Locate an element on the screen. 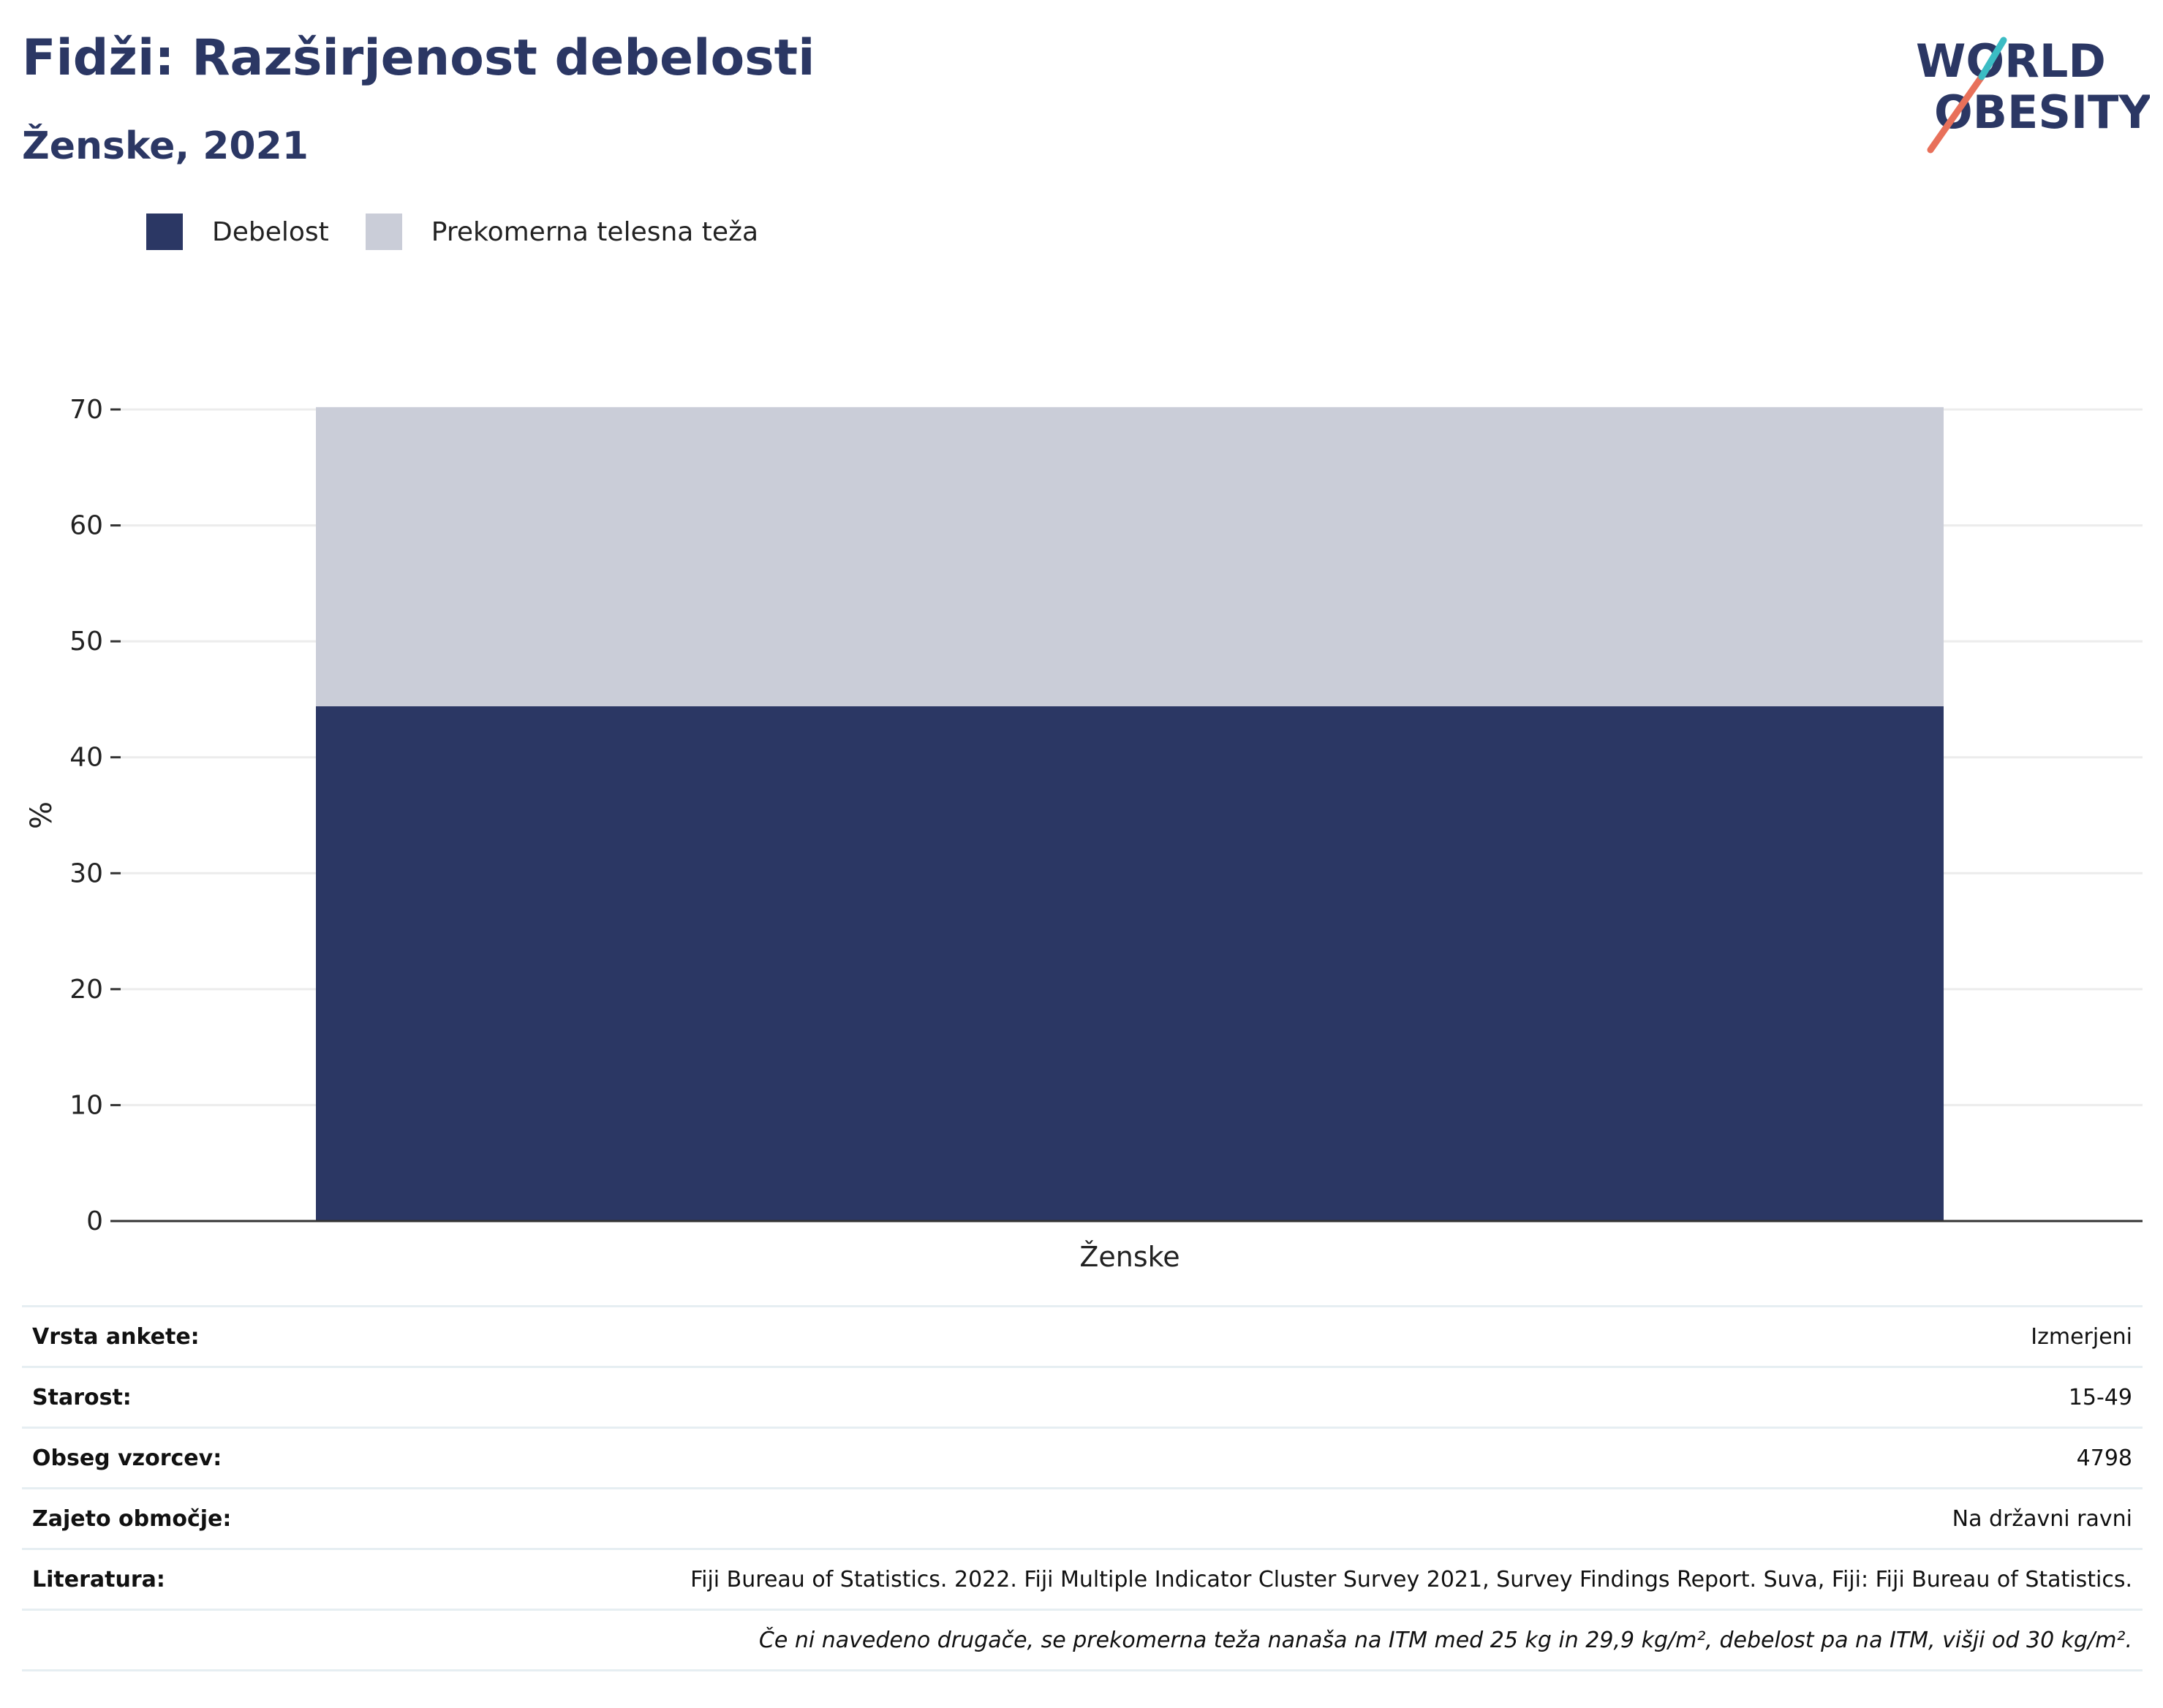 Image resolution: width=2163 pixels, height=1708 pixels. info-row-coverage: Zajeto območje: Na državni ravni is located at coordinates (1082, 1518).